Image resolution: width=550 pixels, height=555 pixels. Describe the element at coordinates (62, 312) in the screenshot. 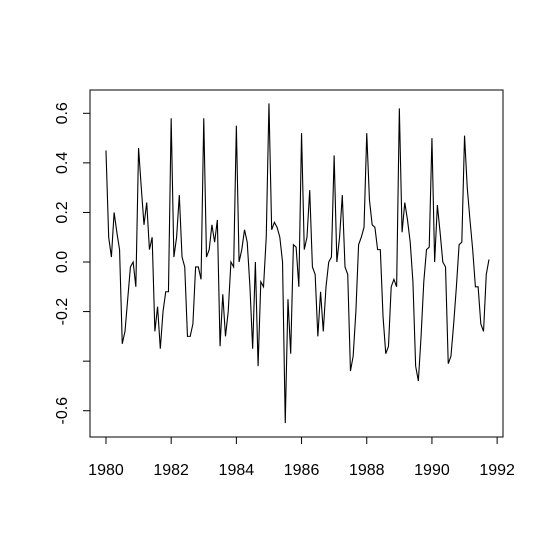

I see `y-tick-label: -0.2` at that location.